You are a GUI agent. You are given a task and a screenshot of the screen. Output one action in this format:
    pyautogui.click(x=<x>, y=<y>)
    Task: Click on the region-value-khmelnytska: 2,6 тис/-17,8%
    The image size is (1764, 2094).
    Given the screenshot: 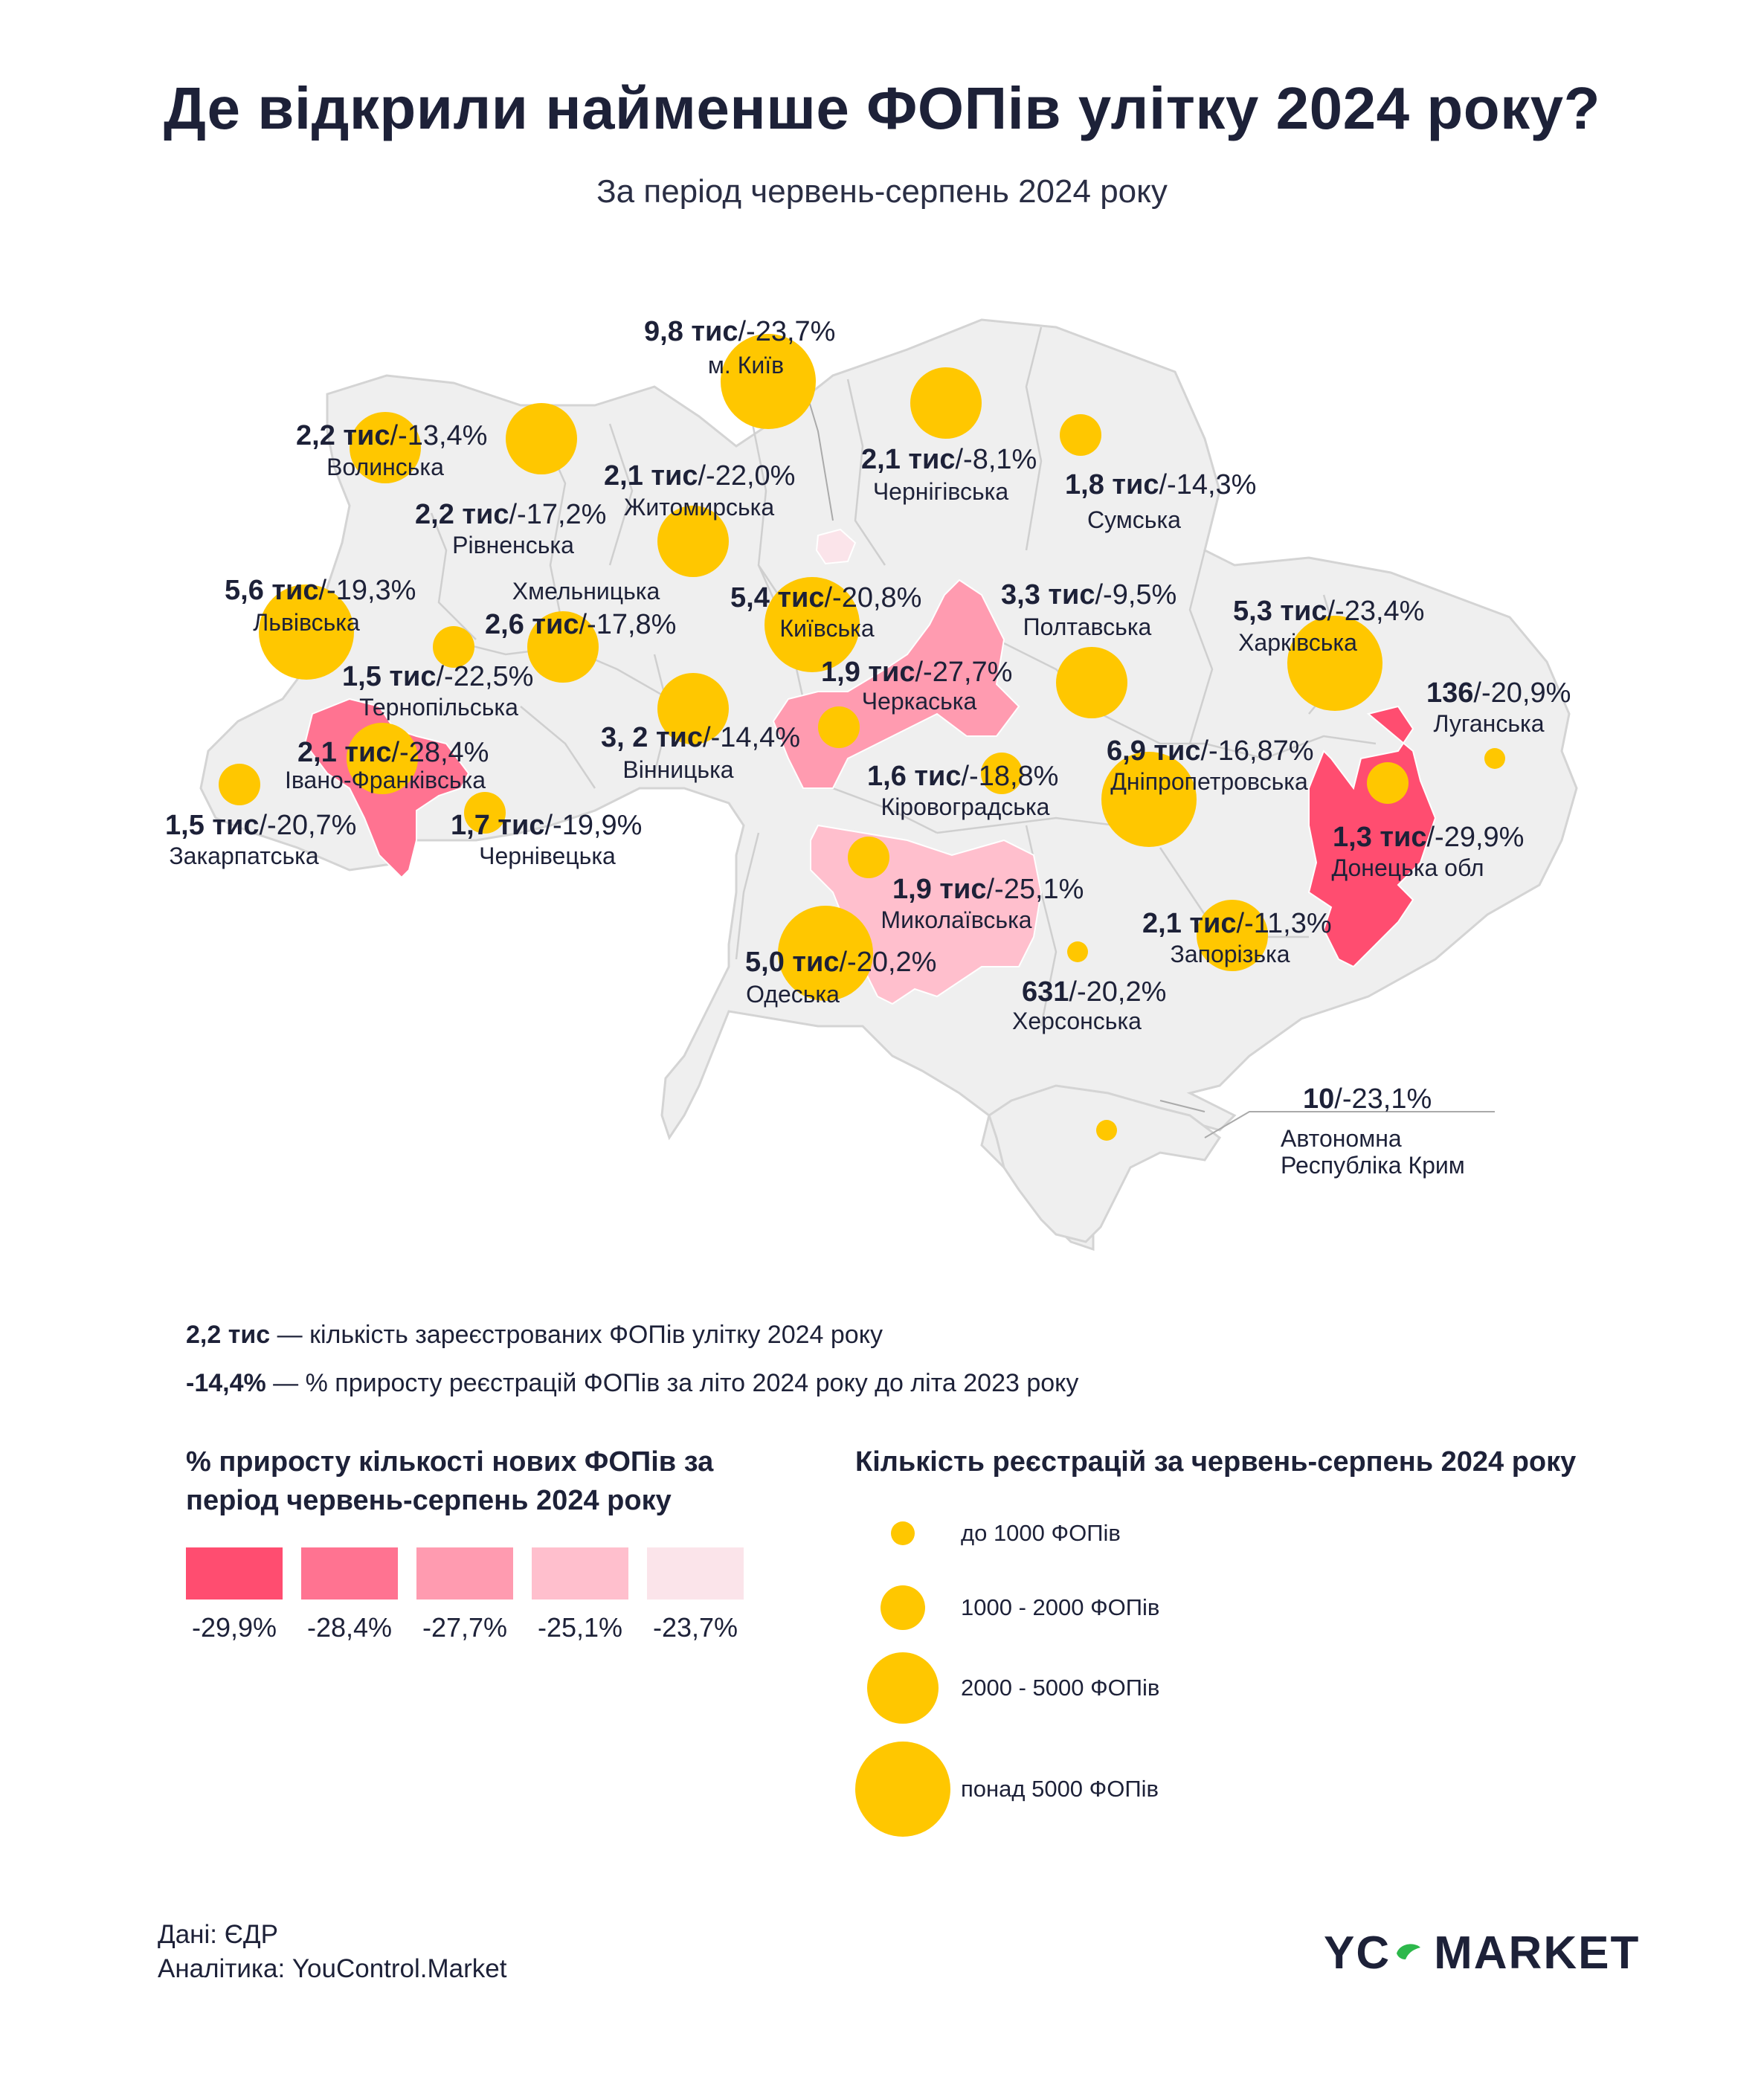 What is the action you would take?
    pyautogui.click(x=581, y=624)
    